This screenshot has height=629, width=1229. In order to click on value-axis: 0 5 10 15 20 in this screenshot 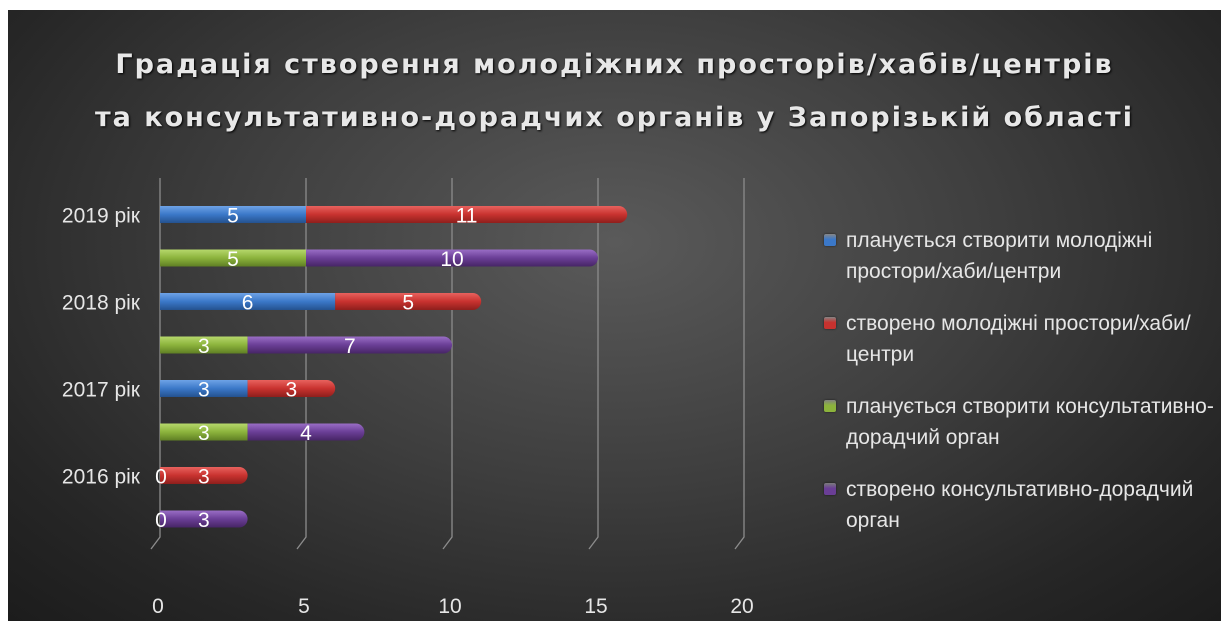, I will do `click(453, 606)`.